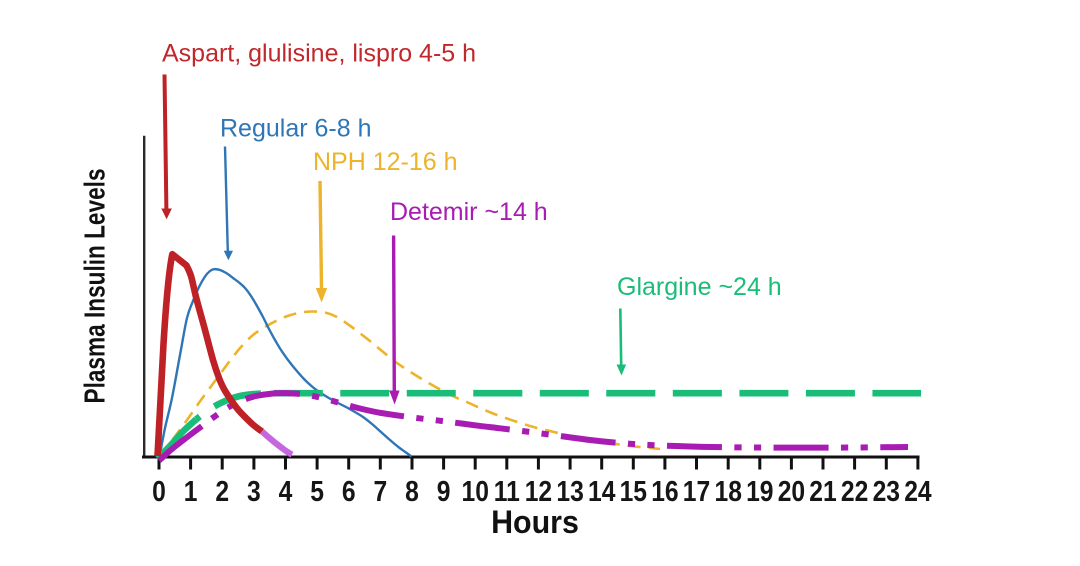  What do you see at coordinates (601, 491) in the screenshot?
I see `svg-text: 14` at bounding box center [601, 491].